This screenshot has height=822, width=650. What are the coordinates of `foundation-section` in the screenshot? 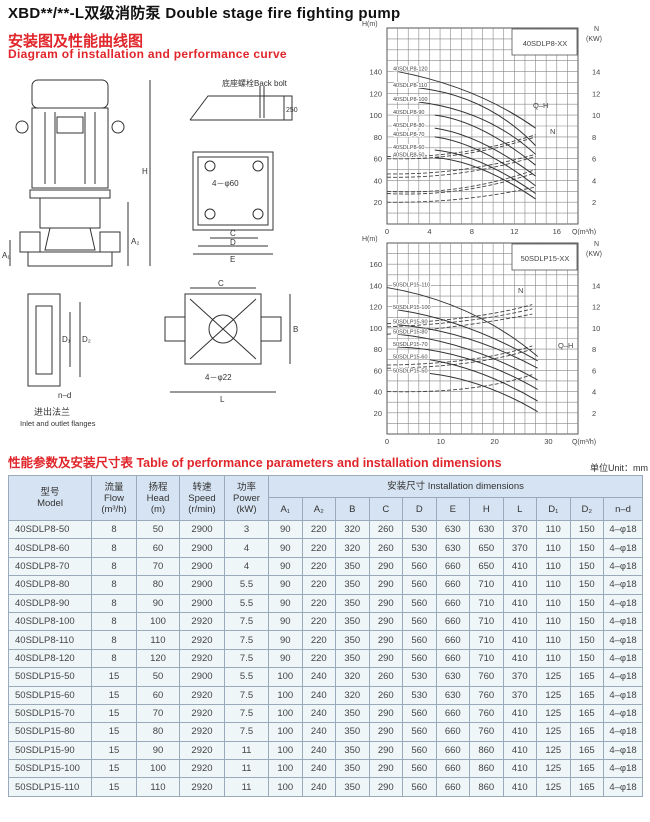 It's located at (241, 103).